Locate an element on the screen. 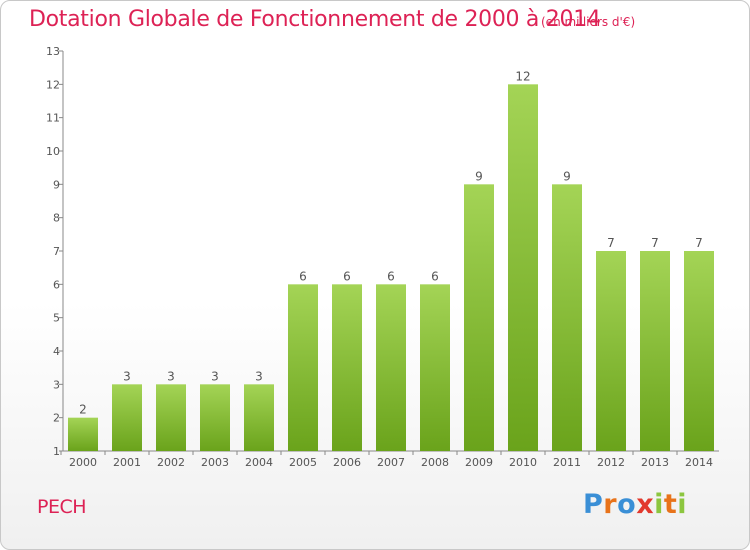 The width and height of the screenshot is (750, 550). bar-2003 is located at coordinates (215, 417).